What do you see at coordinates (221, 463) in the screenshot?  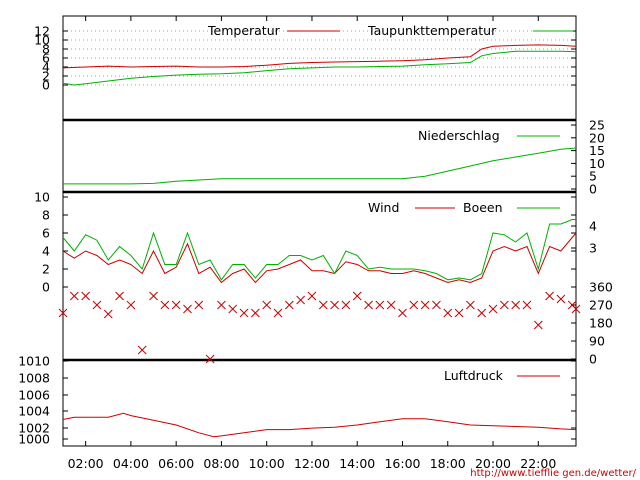 I see `x-tick-label: 08:00` at bounding box center [221, 463].